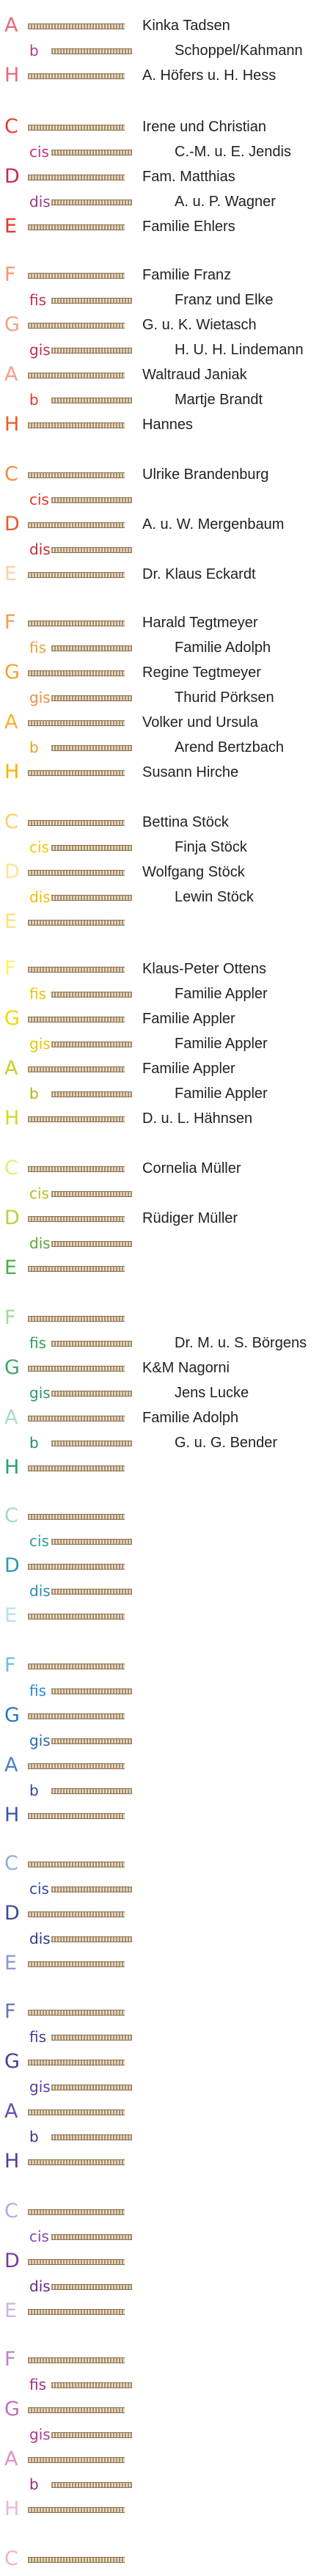  What do you see at coordinates (166, 1069) in the screenshot?
I see `bell-row: A Familie Appler` at bounding box center [166, 1069].